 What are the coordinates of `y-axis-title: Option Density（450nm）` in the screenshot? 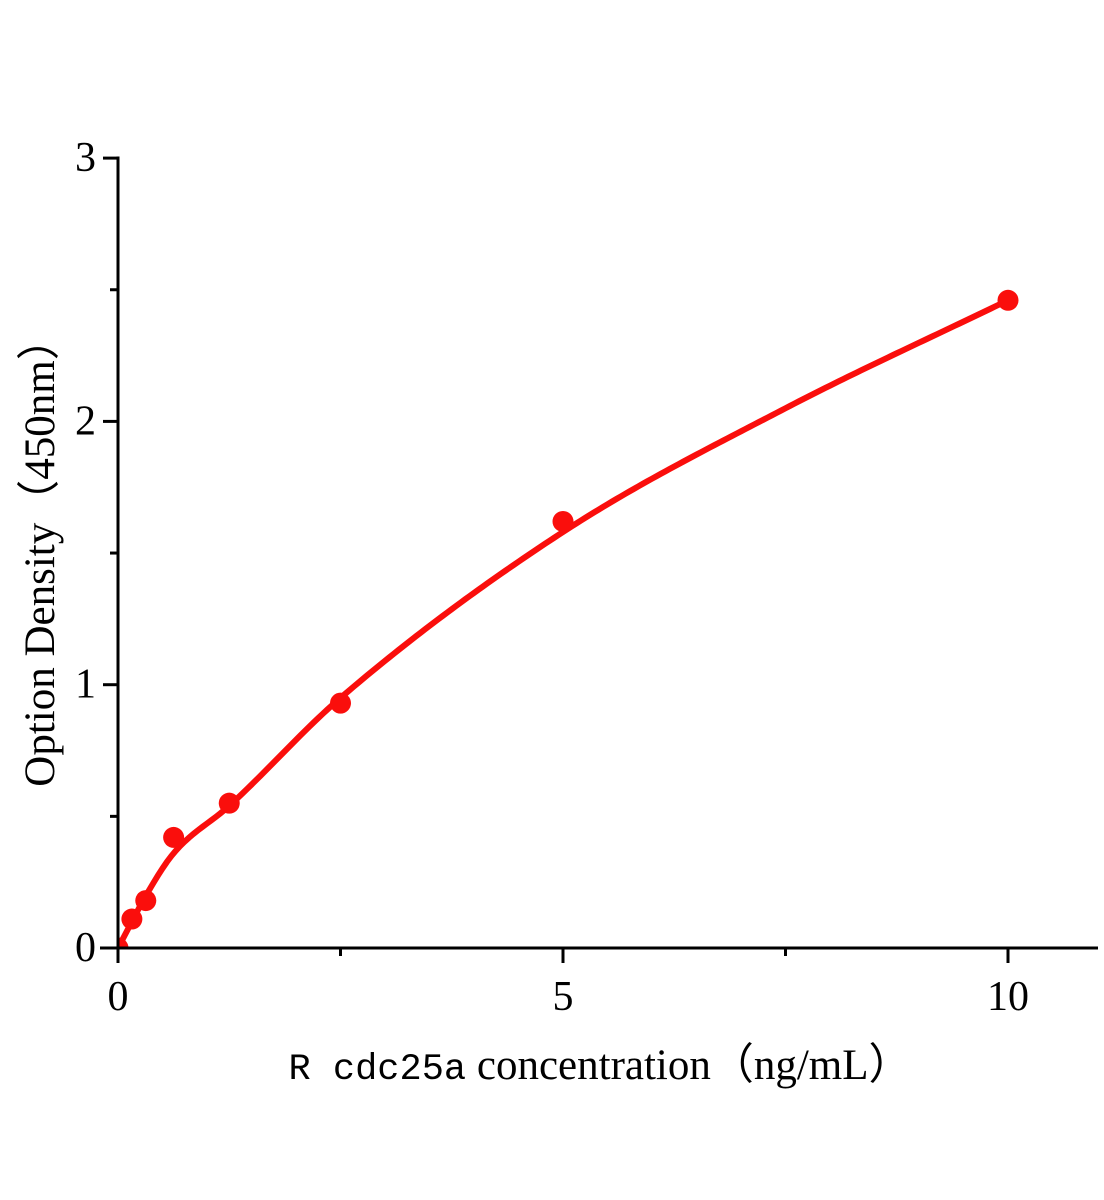 It's located at (34, 552).